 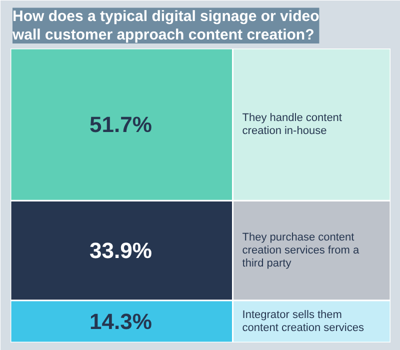 I want to click on series-label: Integrator sells them content creation services, so click(x=303, y=321).